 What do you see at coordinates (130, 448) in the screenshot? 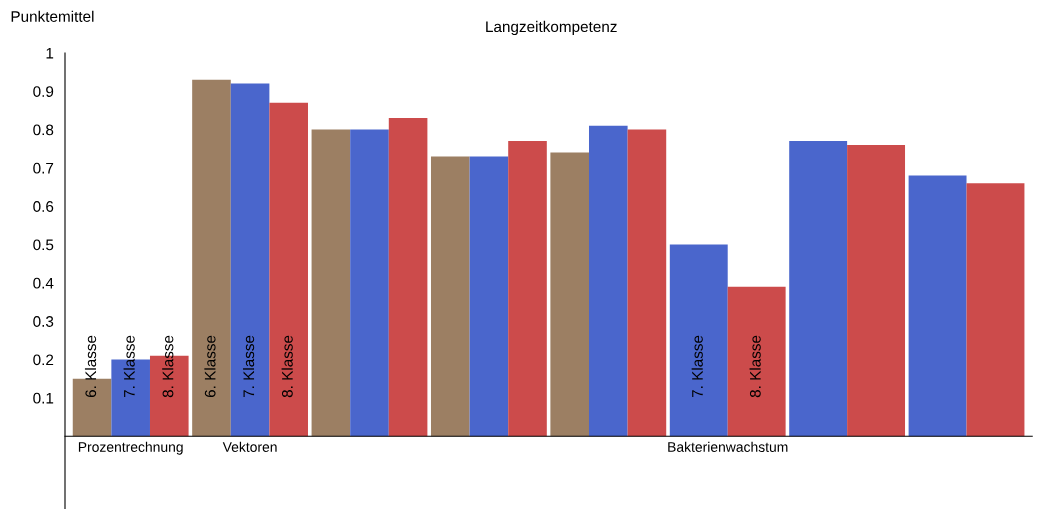
I see `x-tick-label: Prozentrechnung` at bounding box center [130, 448].